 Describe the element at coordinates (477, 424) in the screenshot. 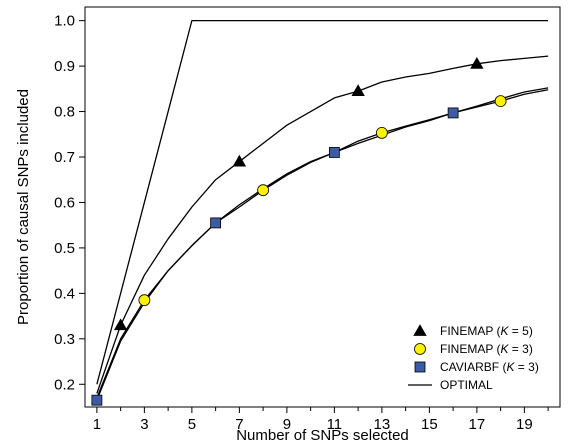

I see `x-tick-label: 17` at that location.